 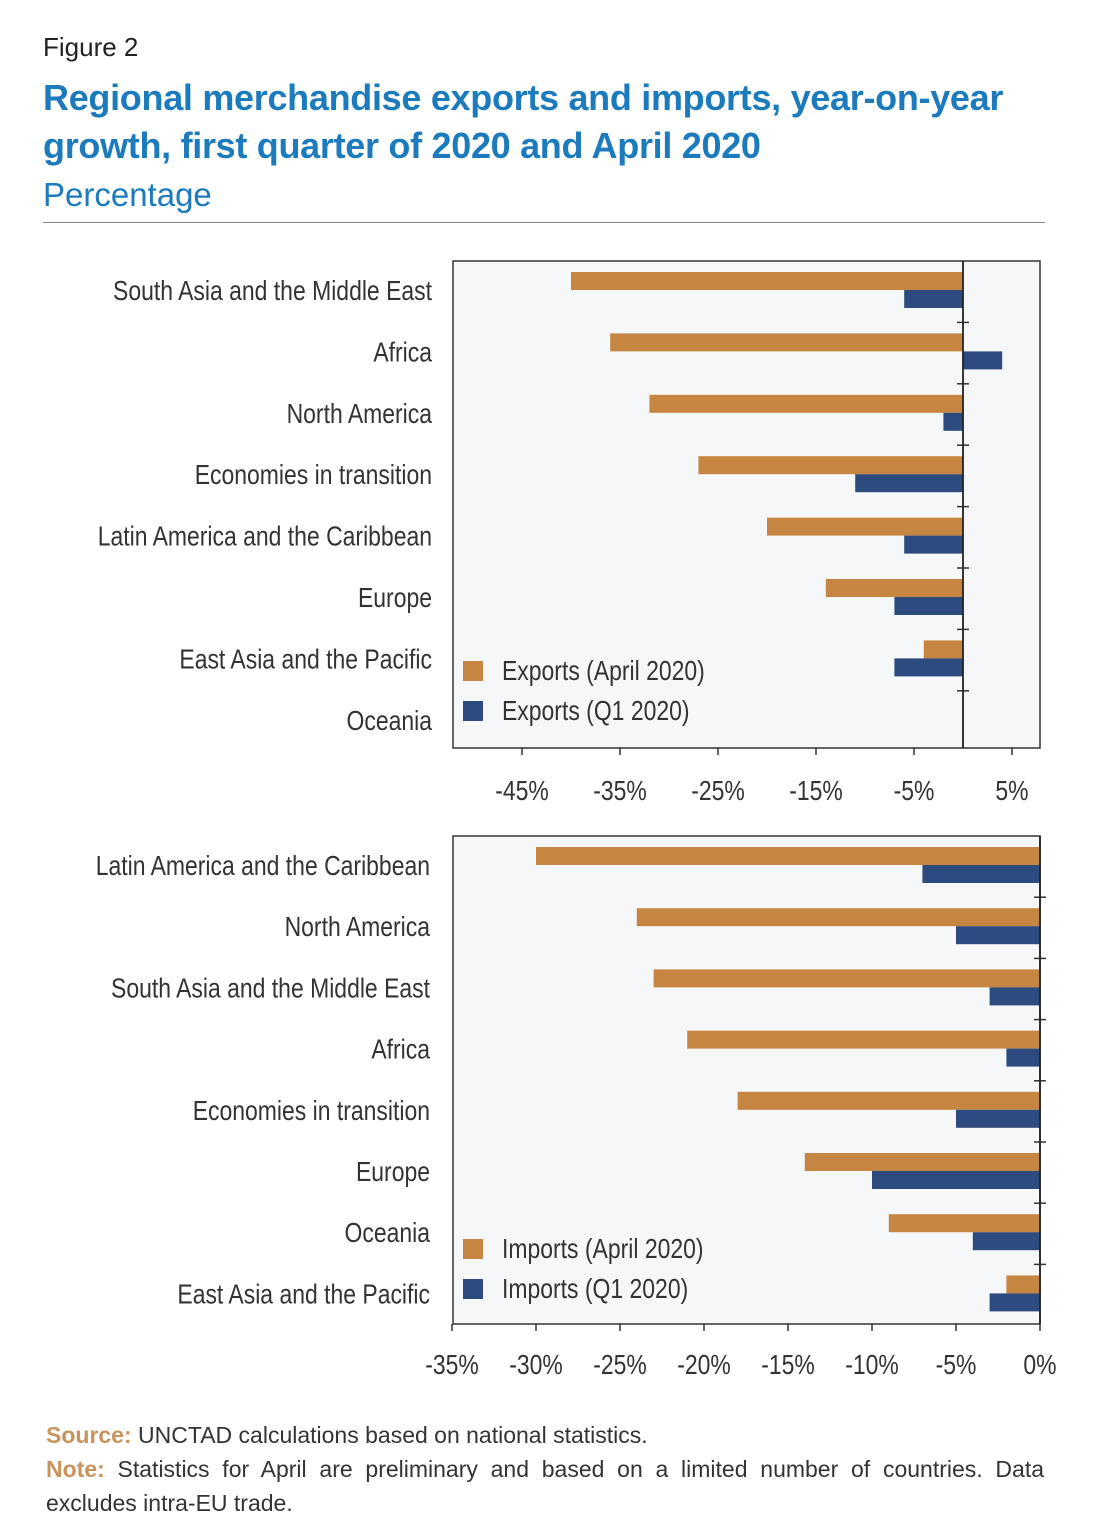 What do you see at coordinates (1039, 1365) in the screenshot?
I see `x-tick-label: 0%` at bounding box center [1039, 1365].